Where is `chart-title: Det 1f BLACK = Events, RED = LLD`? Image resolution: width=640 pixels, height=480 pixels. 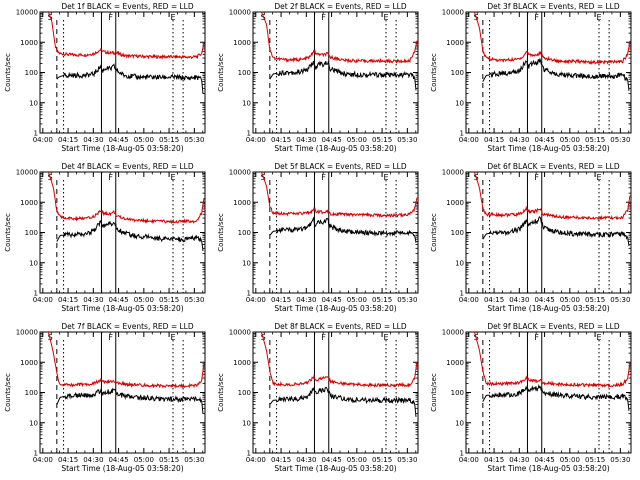
chart-title: Det 1f BLACK = Events, RED = LLD is located at coordinates (127, 6).